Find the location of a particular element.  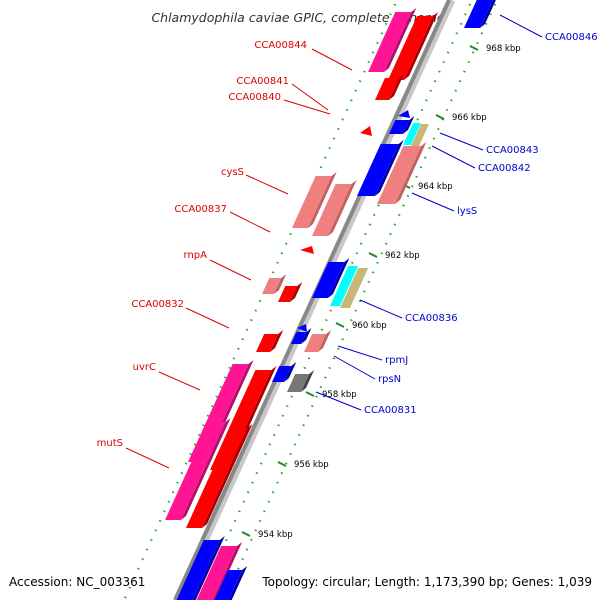

gene-label-left: CCA00837 is located at coordinates (200, 209).